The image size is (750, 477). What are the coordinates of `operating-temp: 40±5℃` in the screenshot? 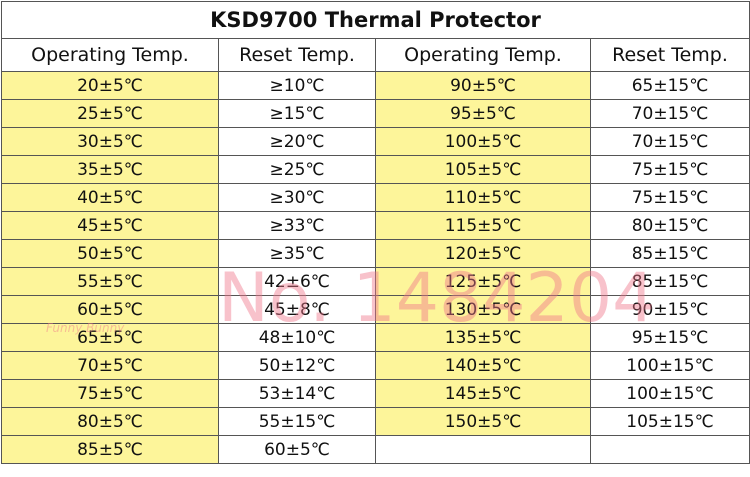 It's located at (110, 197).